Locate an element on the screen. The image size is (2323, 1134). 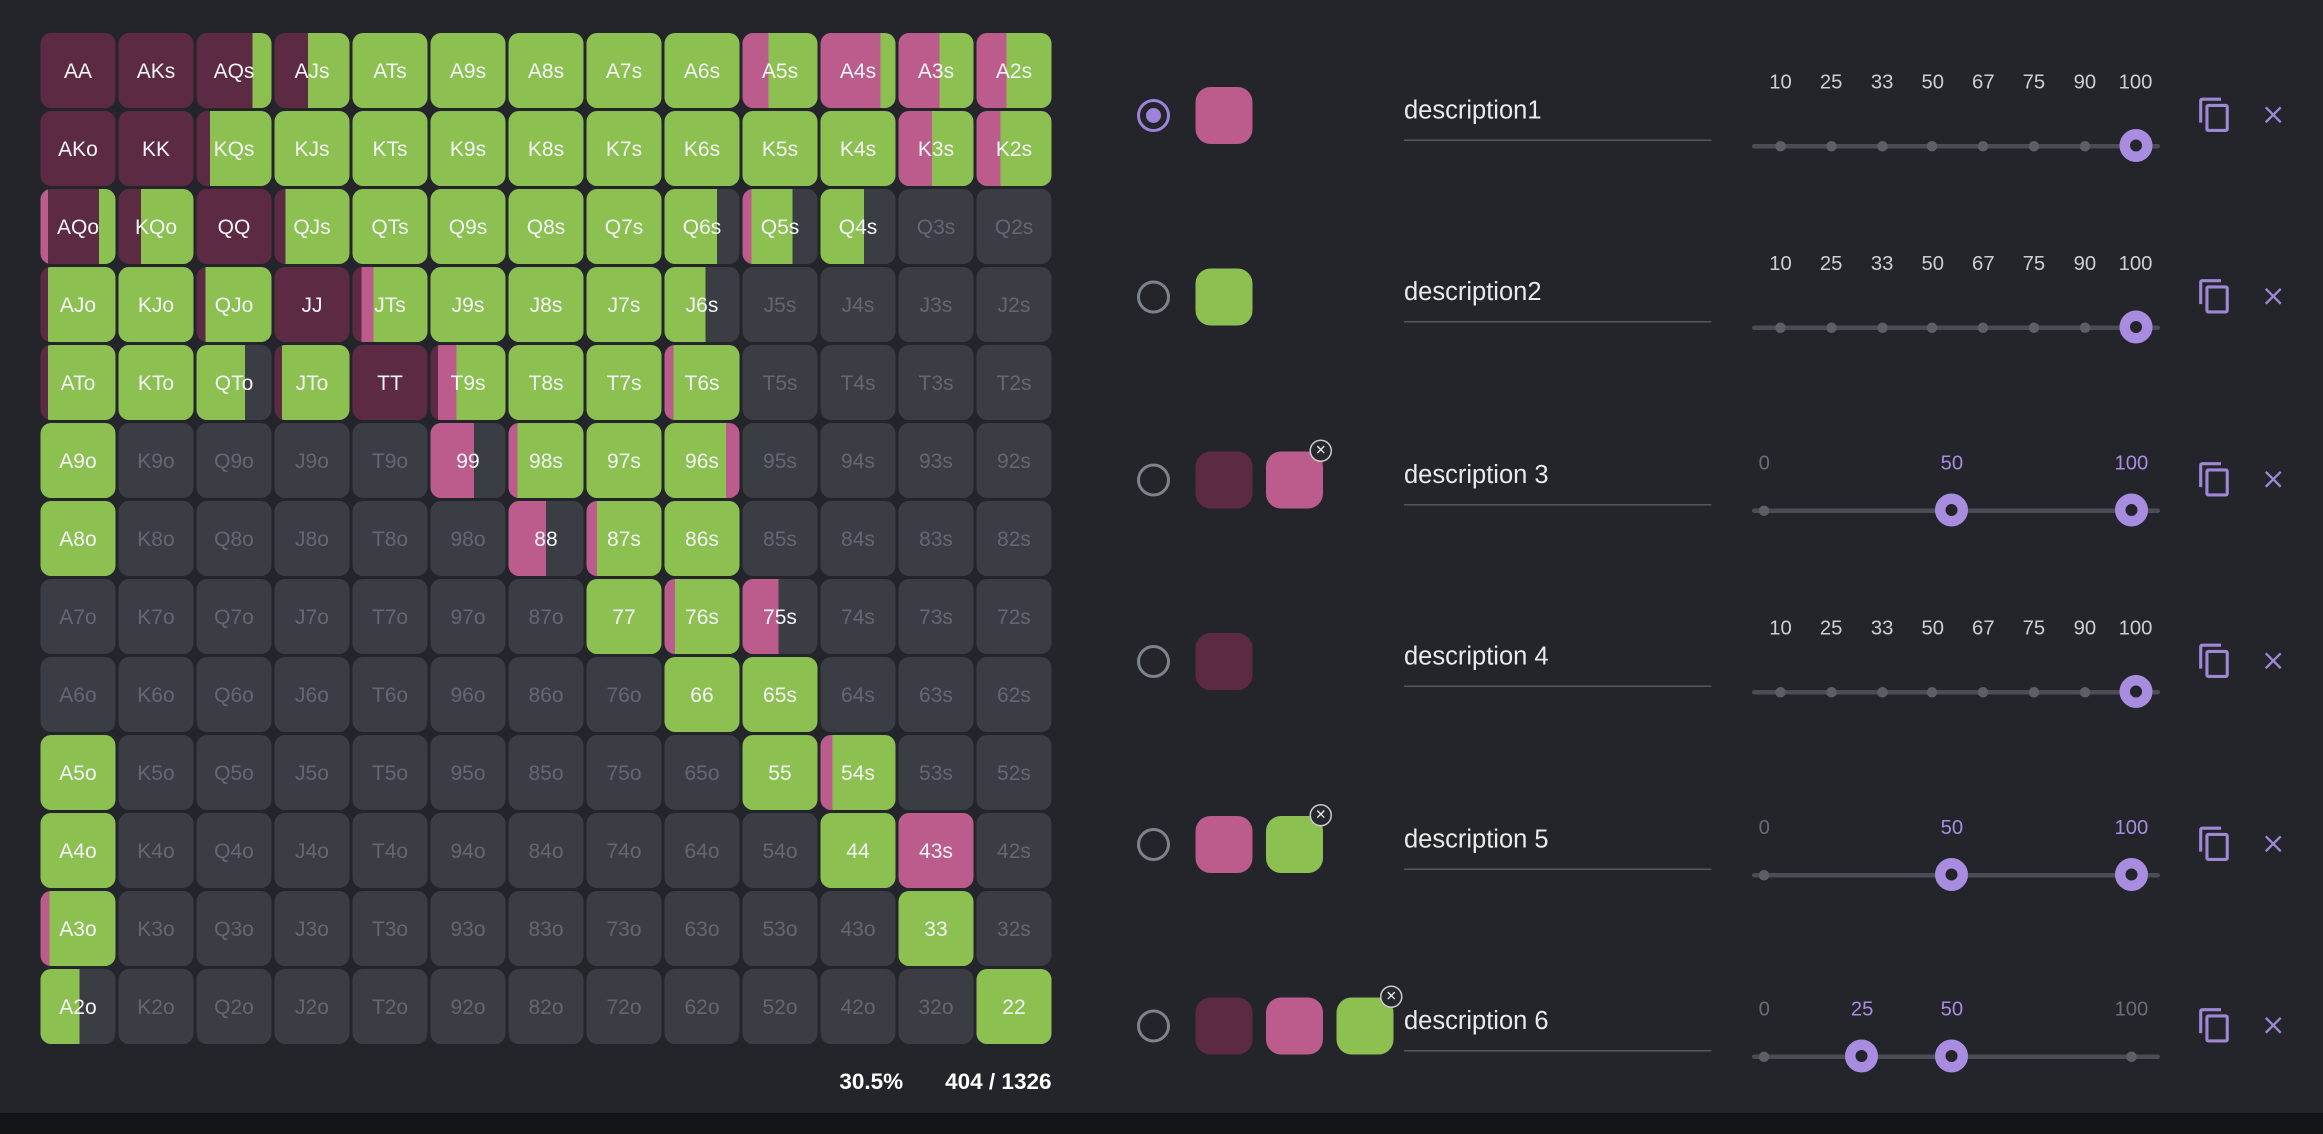
cell-QJs: QJs is located at coordinates (312, 226).